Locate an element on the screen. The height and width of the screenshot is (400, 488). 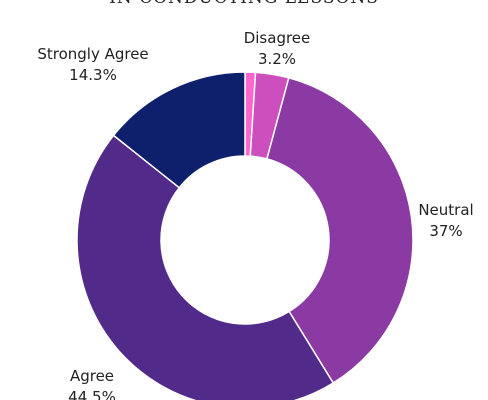
label-neutral-value: 37% is located at coordinates (446, 231).